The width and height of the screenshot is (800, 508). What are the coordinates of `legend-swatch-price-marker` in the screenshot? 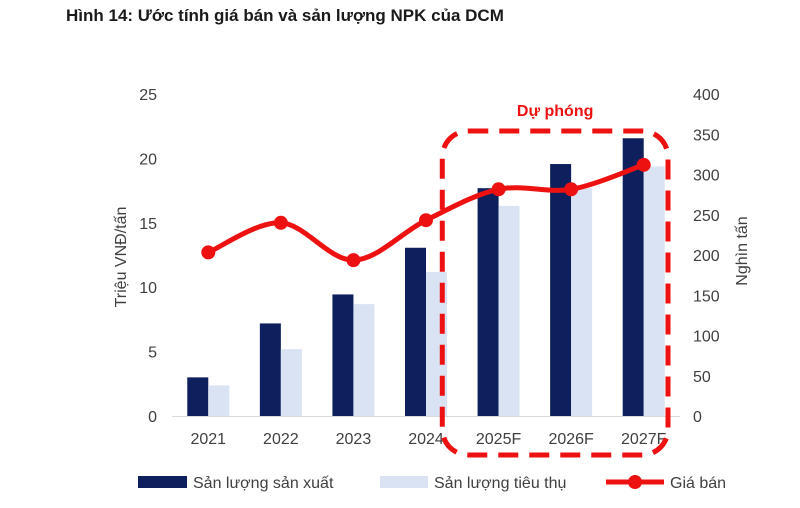 It's located at (635, 482).